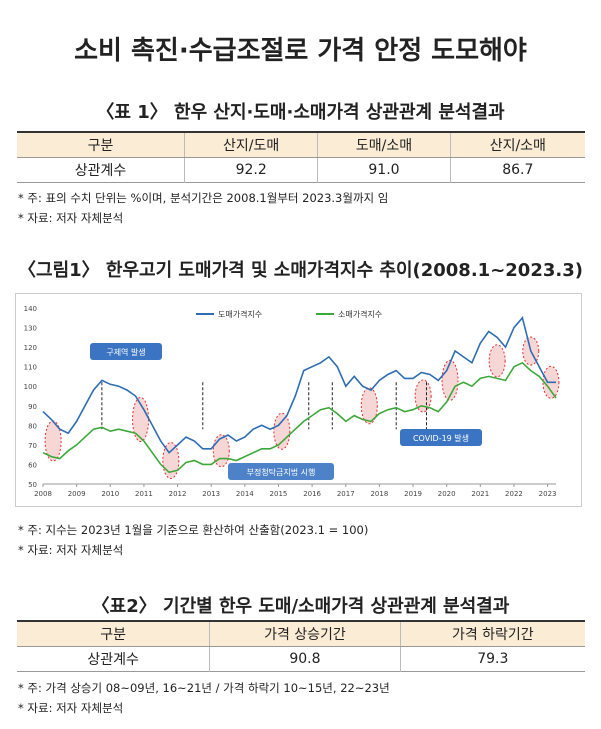  Describe the element at coordinates (279, 494) in the screenshot. I see `x-tick-label: 2015` at that location.